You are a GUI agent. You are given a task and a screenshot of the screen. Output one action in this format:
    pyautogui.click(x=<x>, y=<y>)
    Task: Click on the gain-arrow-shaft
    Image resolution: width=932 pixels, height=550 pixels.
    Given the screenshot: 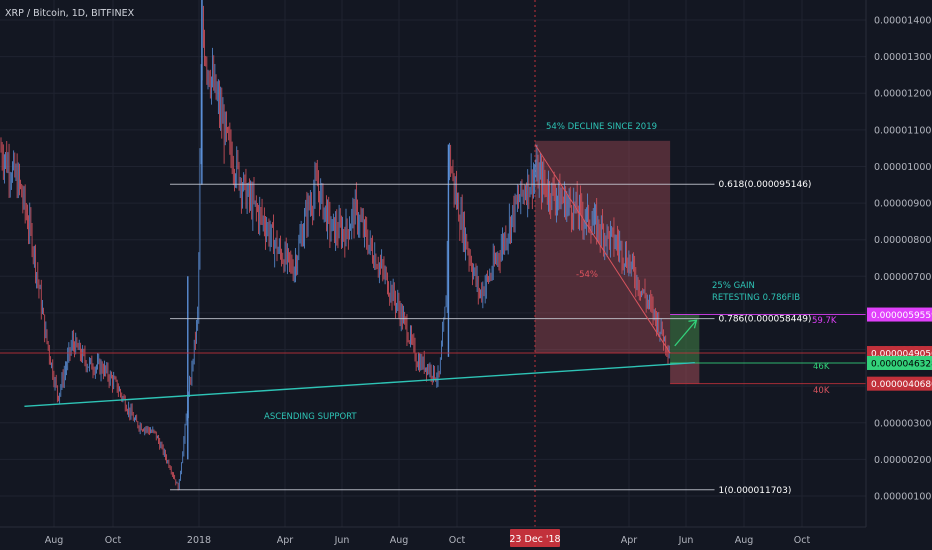 What is the action you would take?
    pyautogui.click(x=685, y=333)
    